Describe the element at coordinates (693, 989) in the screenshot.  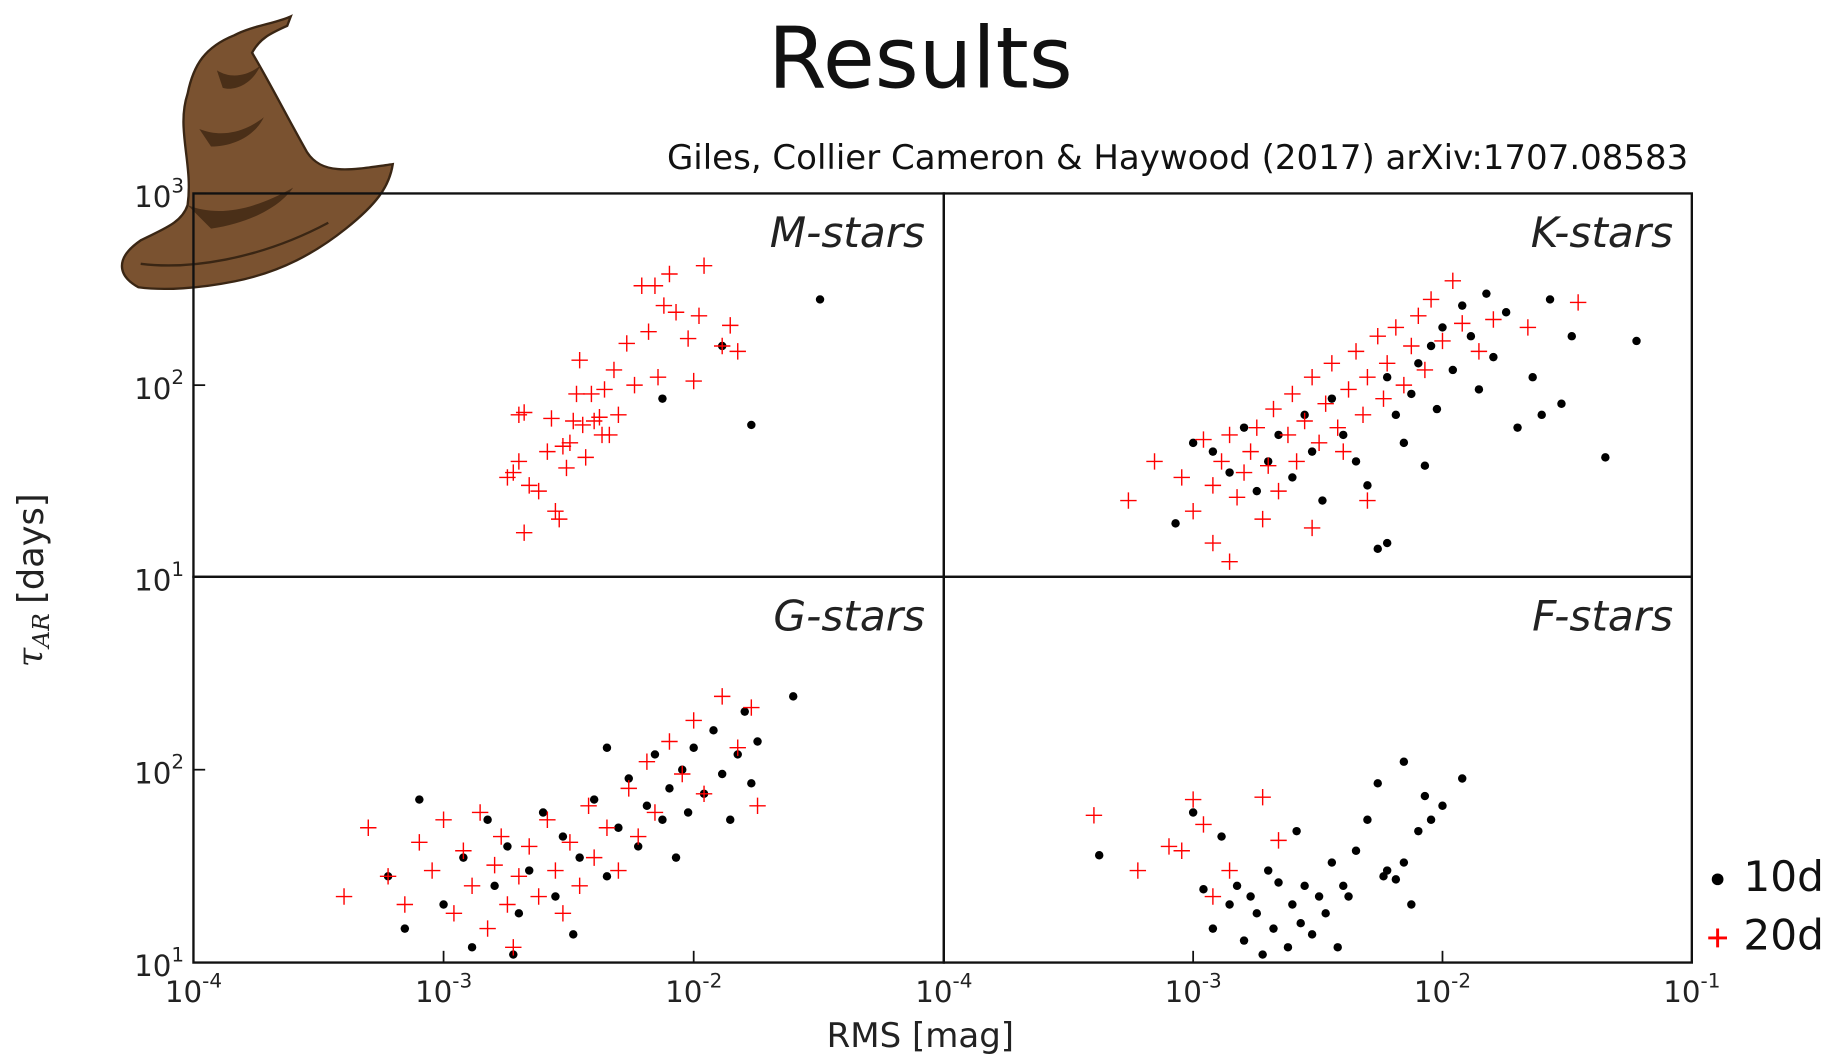
I see `x-tick-label: 10⁻²` at that location.